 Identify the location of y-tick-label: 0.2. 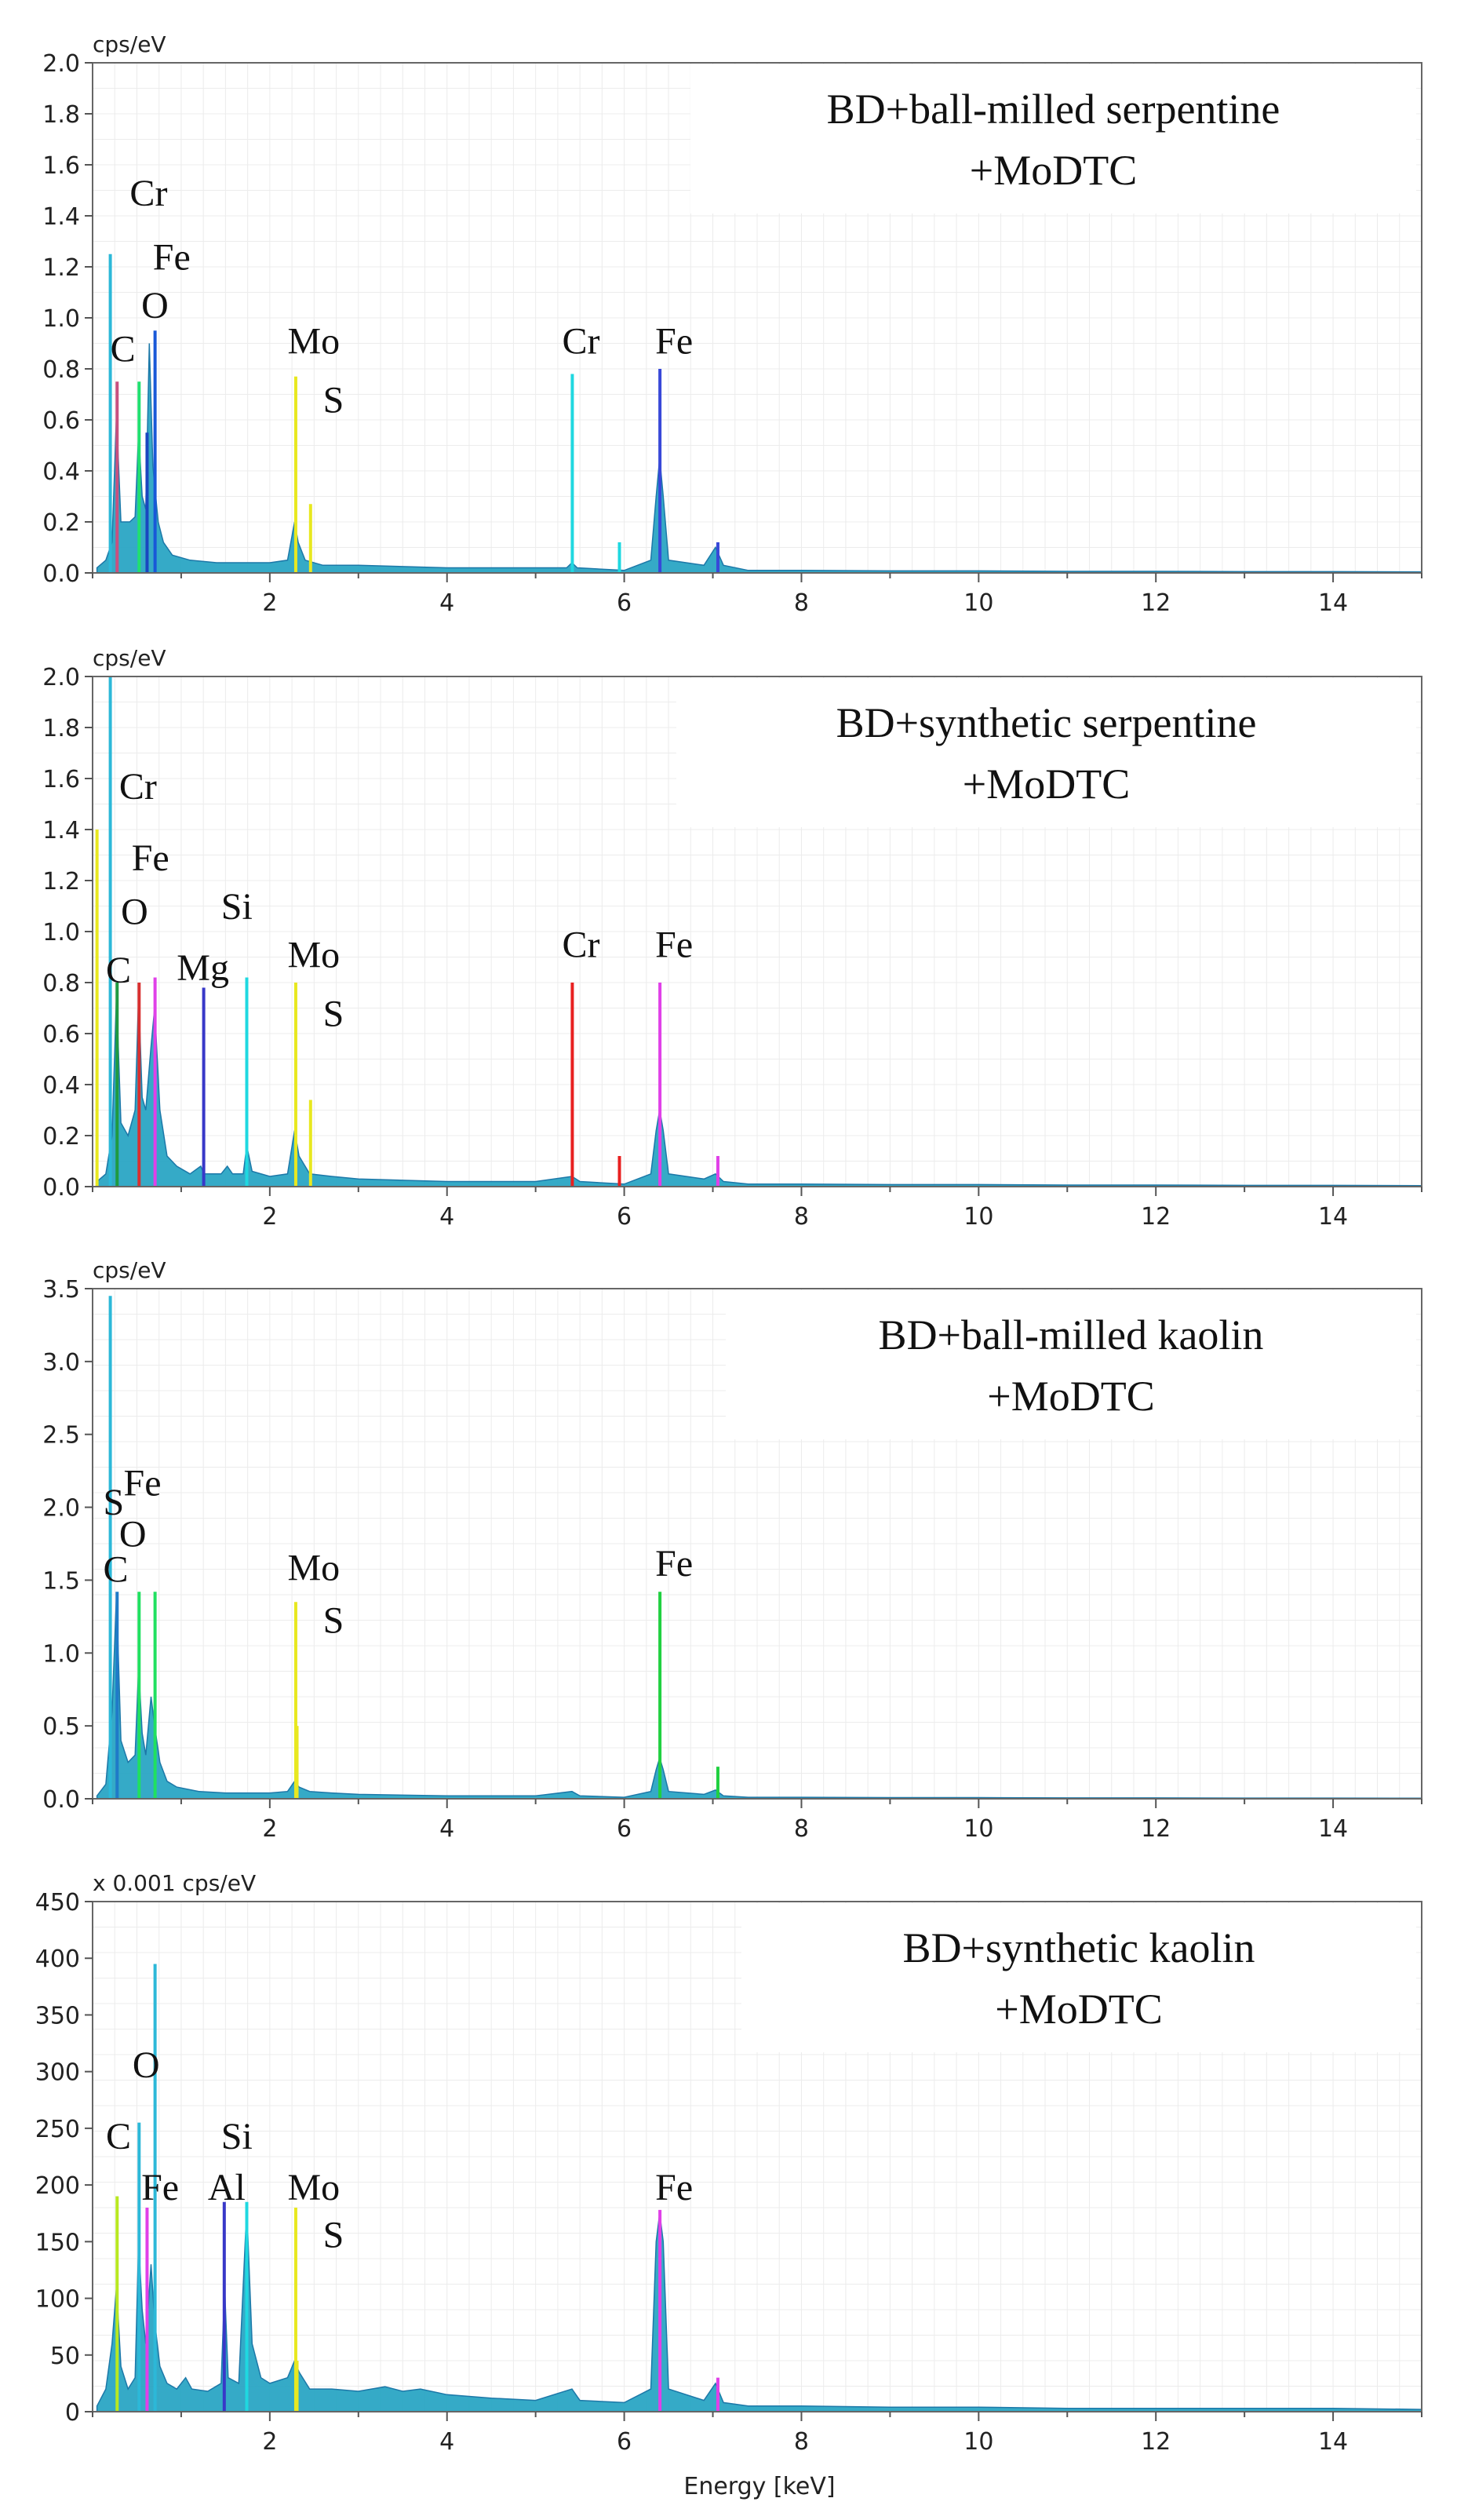
(61, 1137).